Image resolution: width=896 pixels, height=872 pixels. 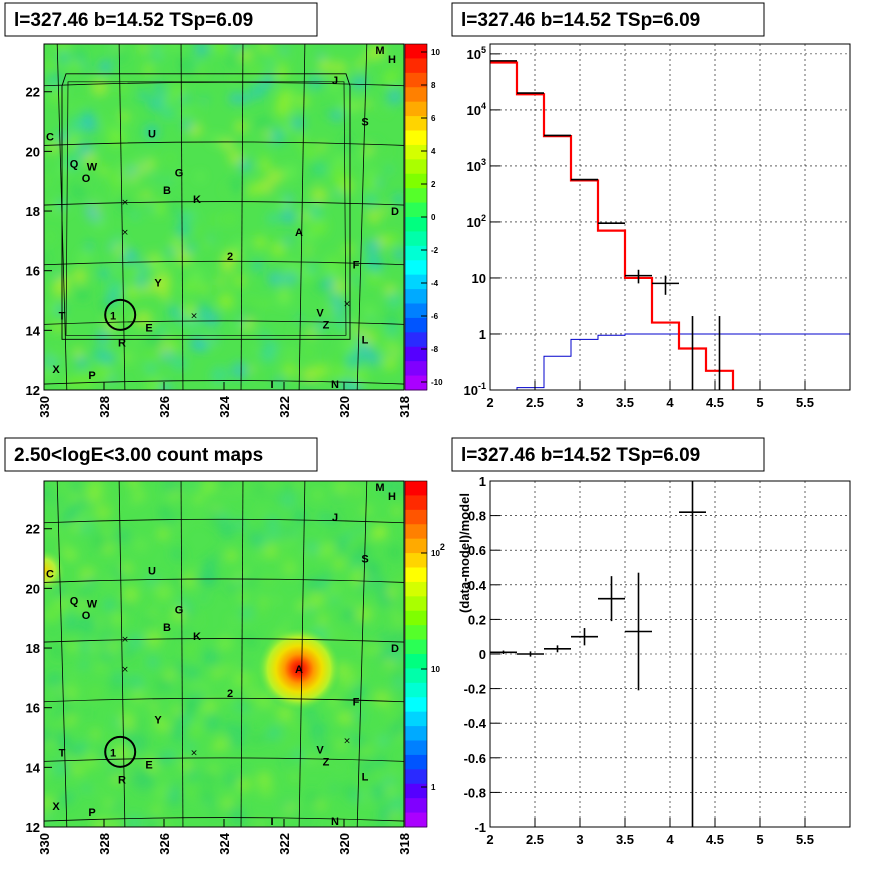 What do you see at coordinates (435, 316) in the screenshot?
I see `tl-colorbar-label: -6` at bounding box center [435, 316].